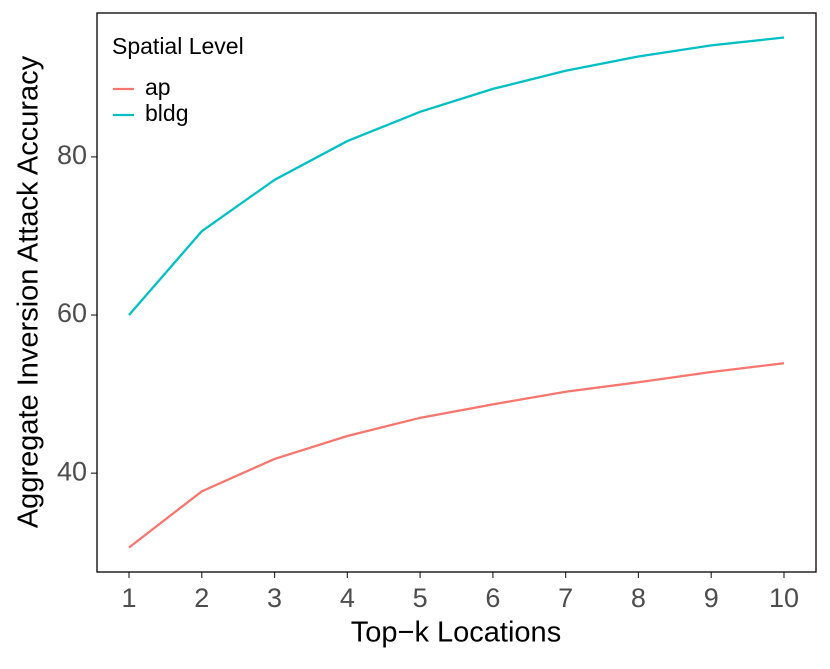 This screenshot has width=830, height=669. What do you see at coordinates (492, 598) in the screenshot?
I see `x-tick-label: 6` at bounding box center [492, 598].